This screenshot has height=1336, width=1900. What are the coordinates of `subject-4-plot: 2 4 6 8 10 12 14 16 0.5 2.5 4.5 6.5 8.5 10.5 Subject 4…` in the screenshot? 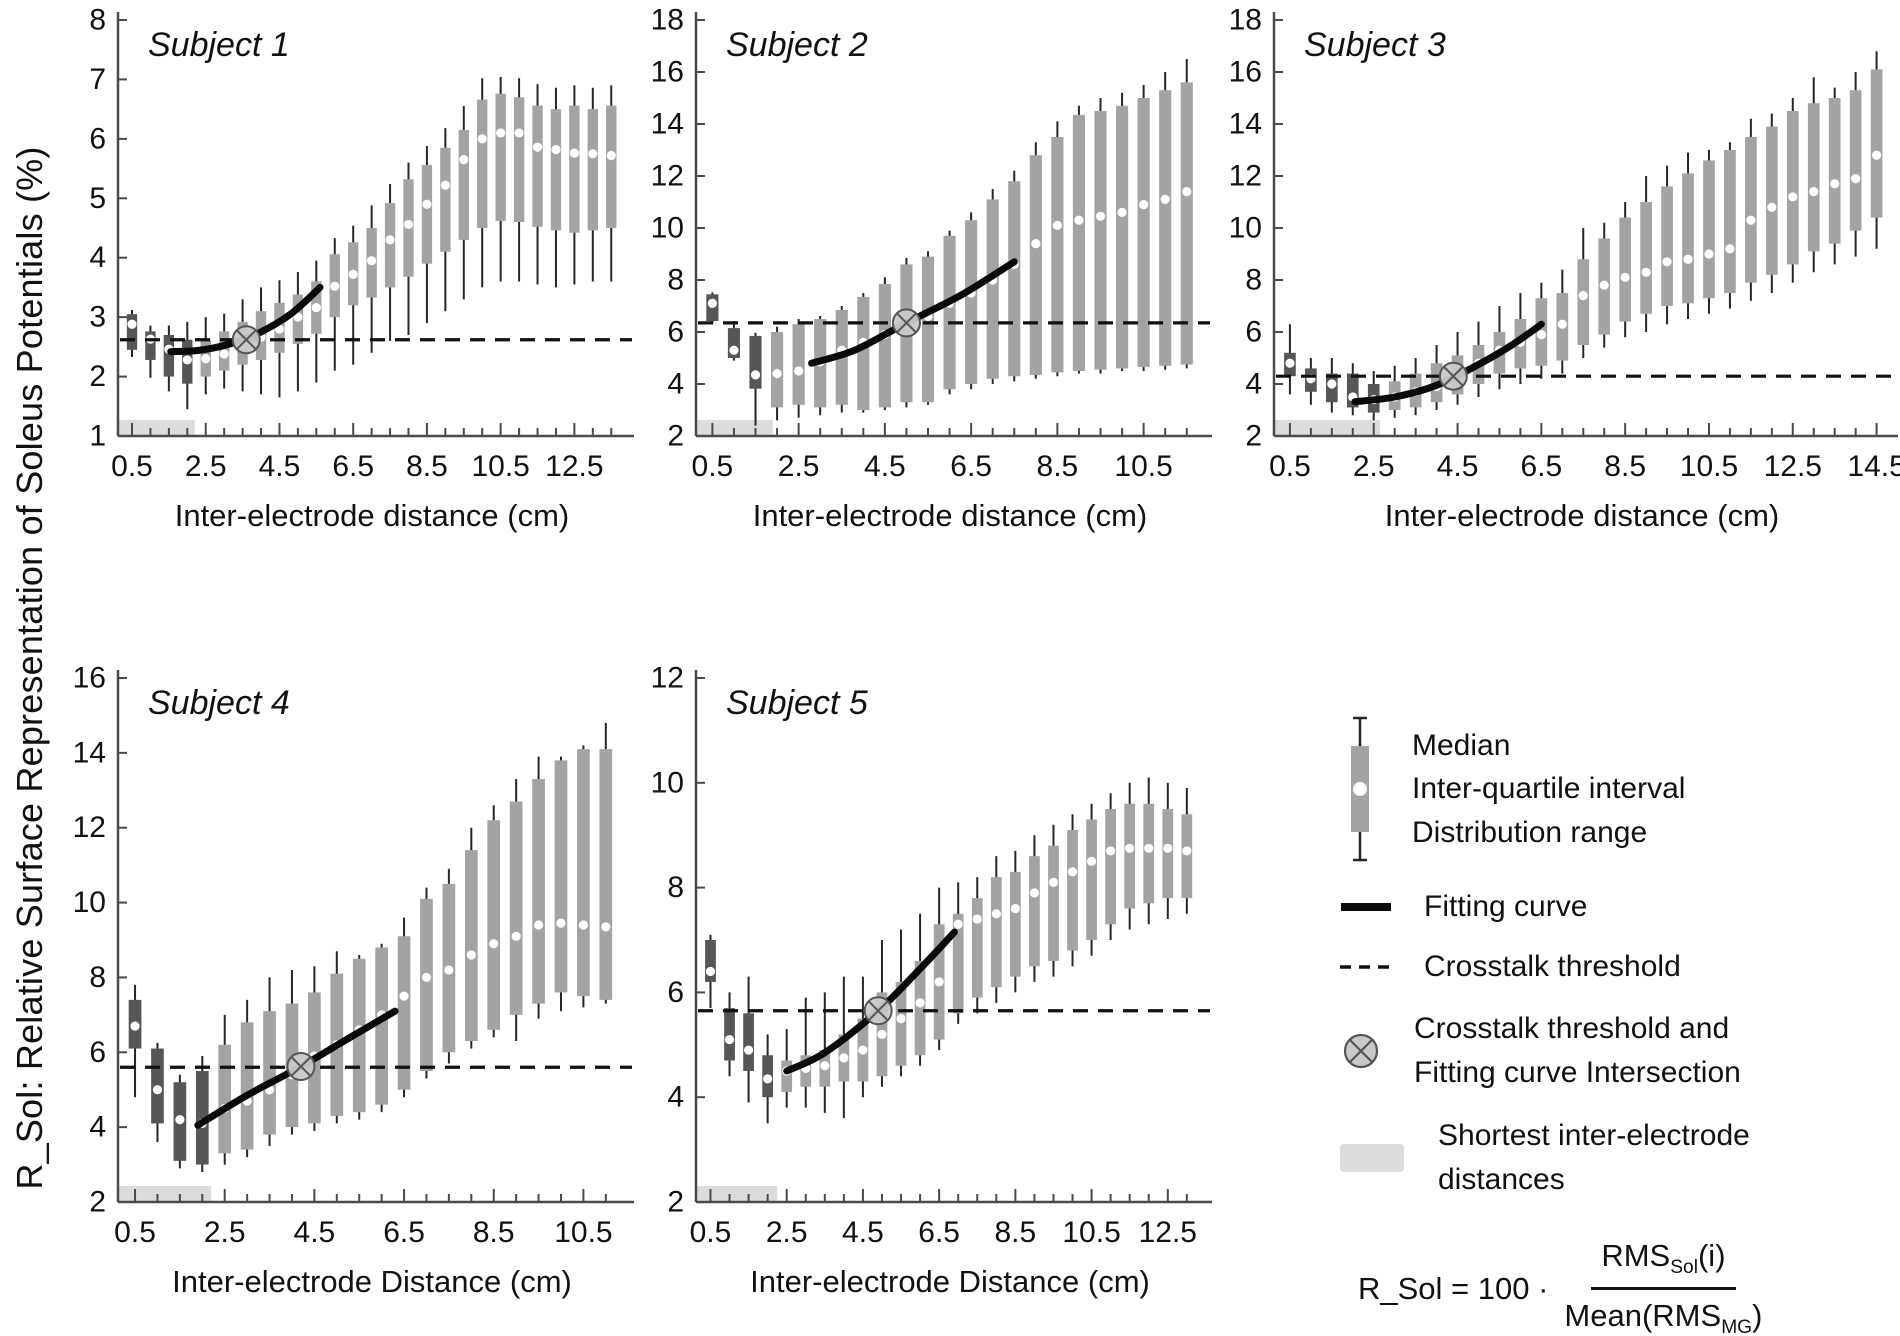 It's located at (353, 980).